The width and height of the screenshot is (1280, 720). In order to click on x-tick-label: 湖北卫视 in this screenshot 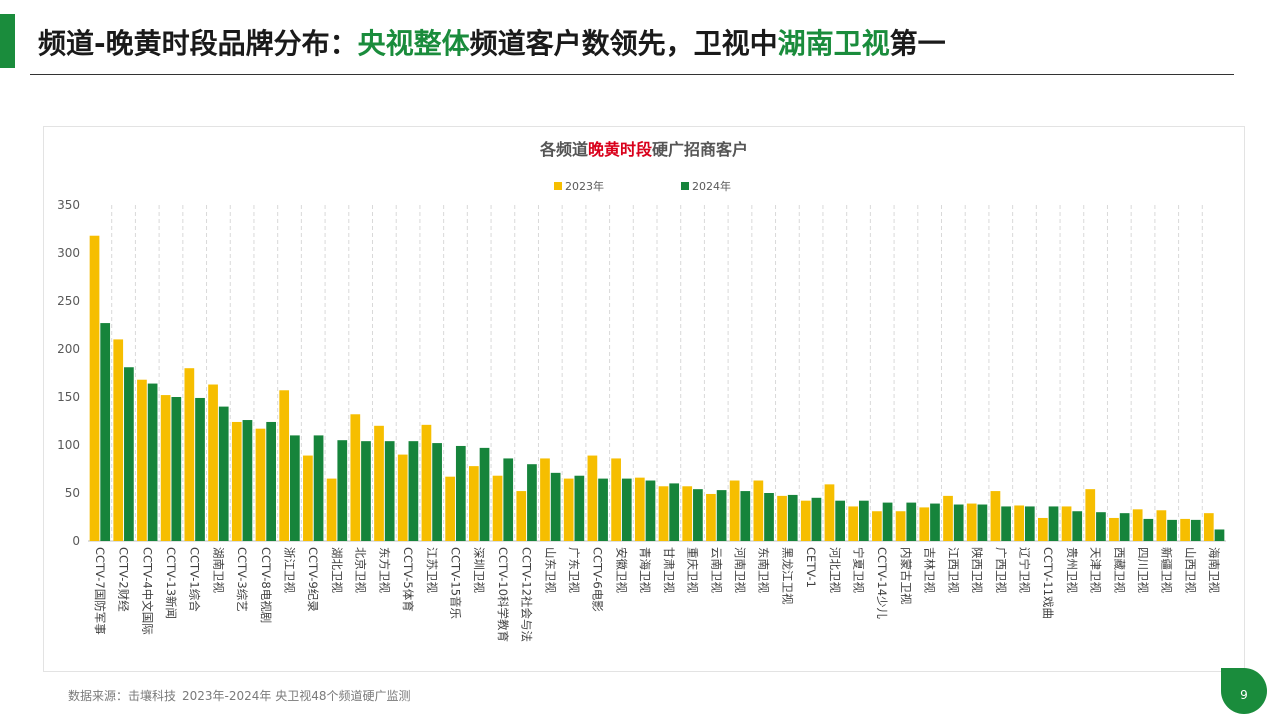, I will do `click(337, 570)`.